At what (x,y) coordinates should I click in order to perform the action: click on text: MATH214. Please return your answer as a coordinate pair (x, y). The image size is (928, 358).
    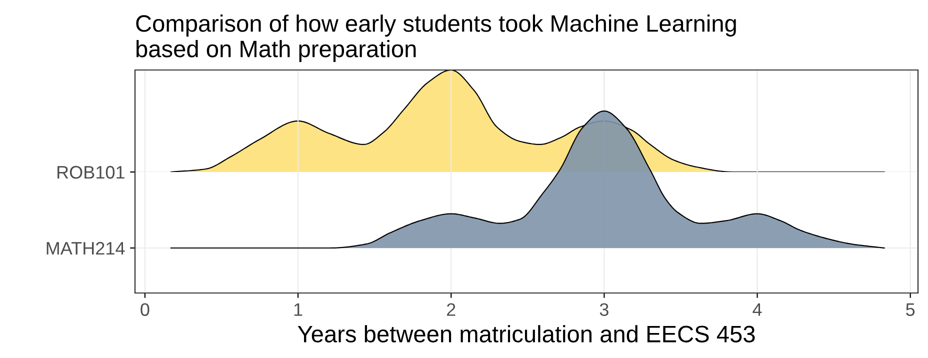
    Looking at the image, I should click on (85, 248).